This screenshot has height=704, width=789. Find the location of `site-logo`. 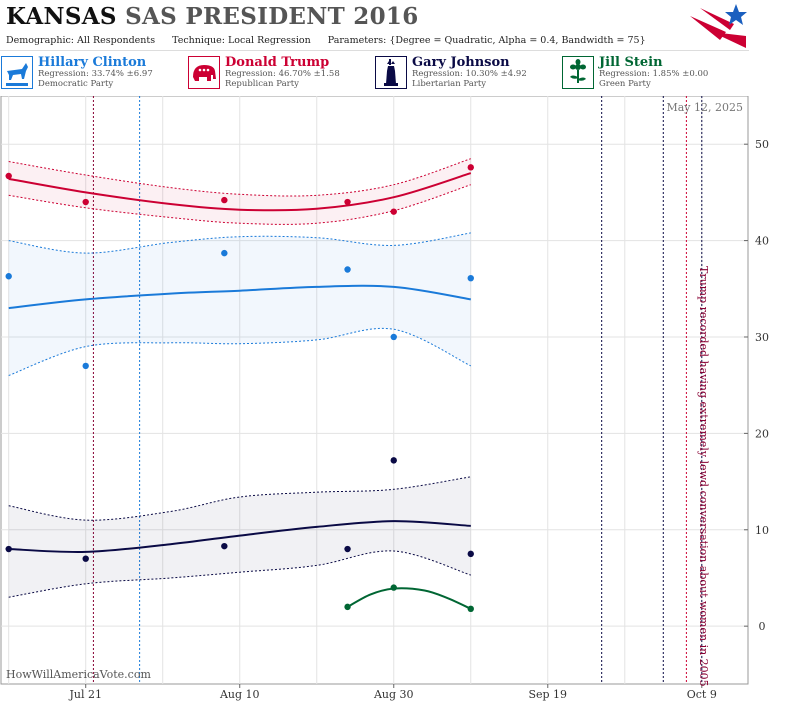

site-logo is located at coordinates (718, 26).